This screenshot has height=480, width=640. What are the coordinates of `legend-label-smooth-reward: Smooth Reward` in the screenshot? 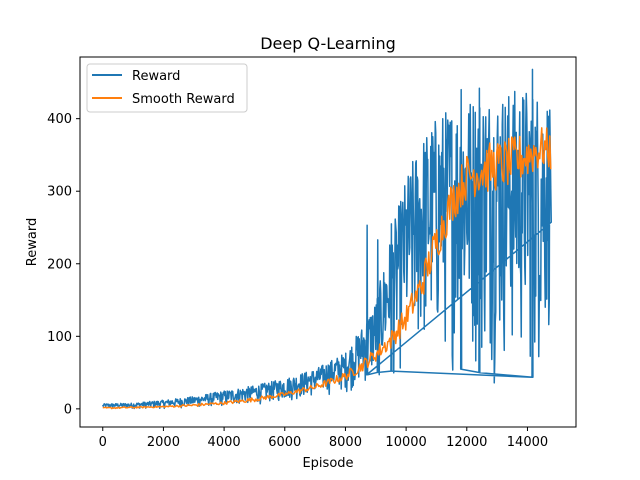 It's located at (183, 99).